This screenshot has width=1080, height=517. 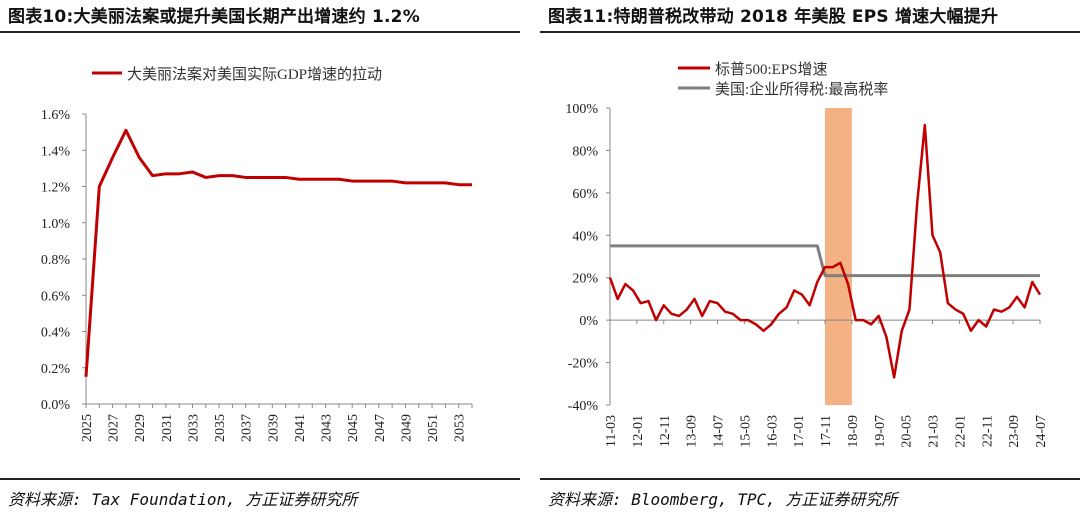 I want to click on x-tick-label: 2047, so click(x=380, y=428).